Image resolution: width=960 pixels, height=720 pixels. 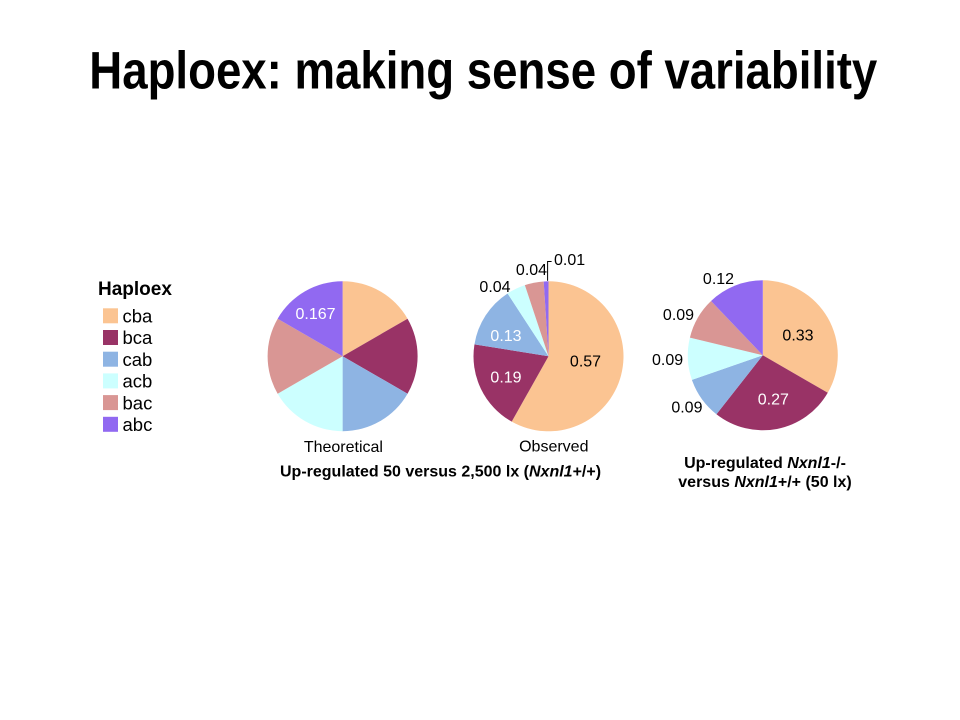 I want to click on svg-text: 0.27, so click(x=773, y=399).